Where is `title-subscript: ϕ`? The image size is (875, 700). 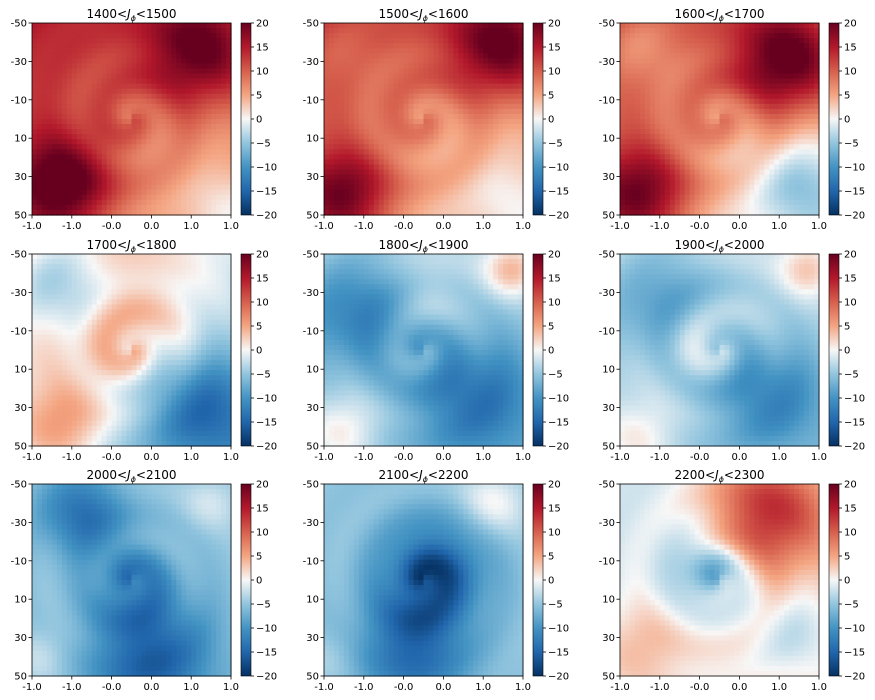 title-subscript: ϕ is located at coordinates (722, 18).